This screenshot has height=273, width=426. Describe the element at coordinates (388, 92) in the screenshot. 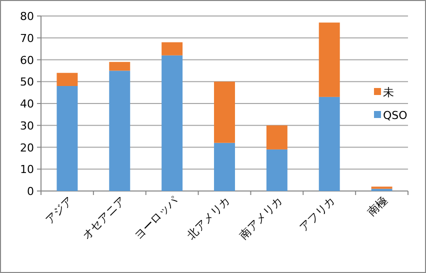

I see `legend-label: 未` at that location.